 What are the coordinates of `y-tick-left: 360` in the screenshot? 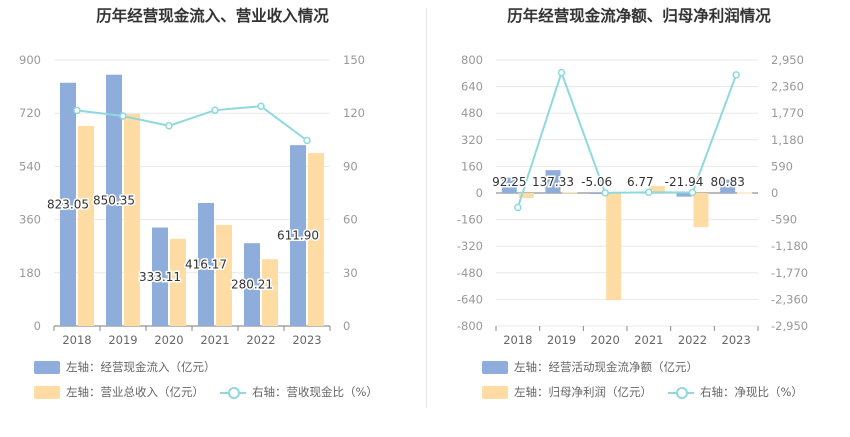 It's located at (30, 220).